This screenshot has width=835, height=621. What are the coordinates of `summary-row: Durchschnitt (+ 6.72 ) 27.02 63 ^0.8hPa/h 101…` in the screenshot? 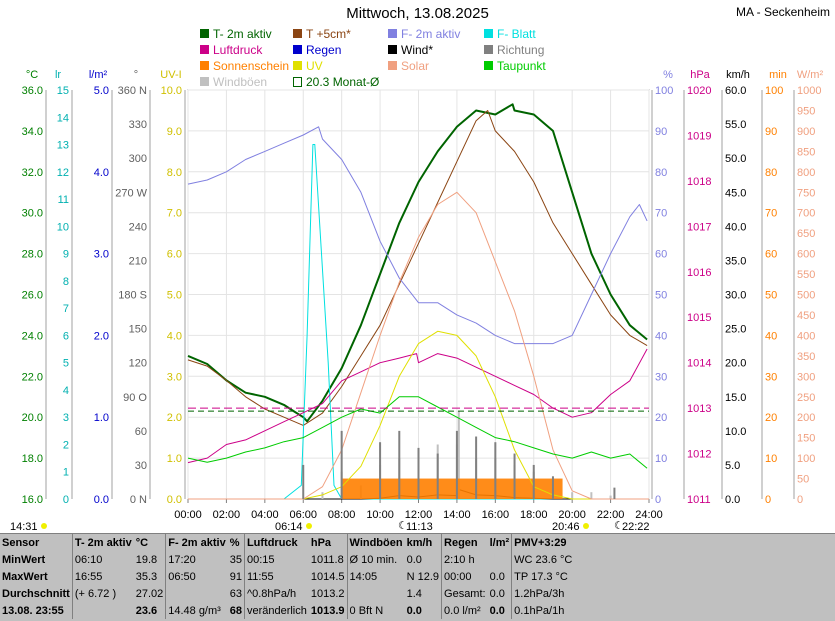 It's located at (287, 593).